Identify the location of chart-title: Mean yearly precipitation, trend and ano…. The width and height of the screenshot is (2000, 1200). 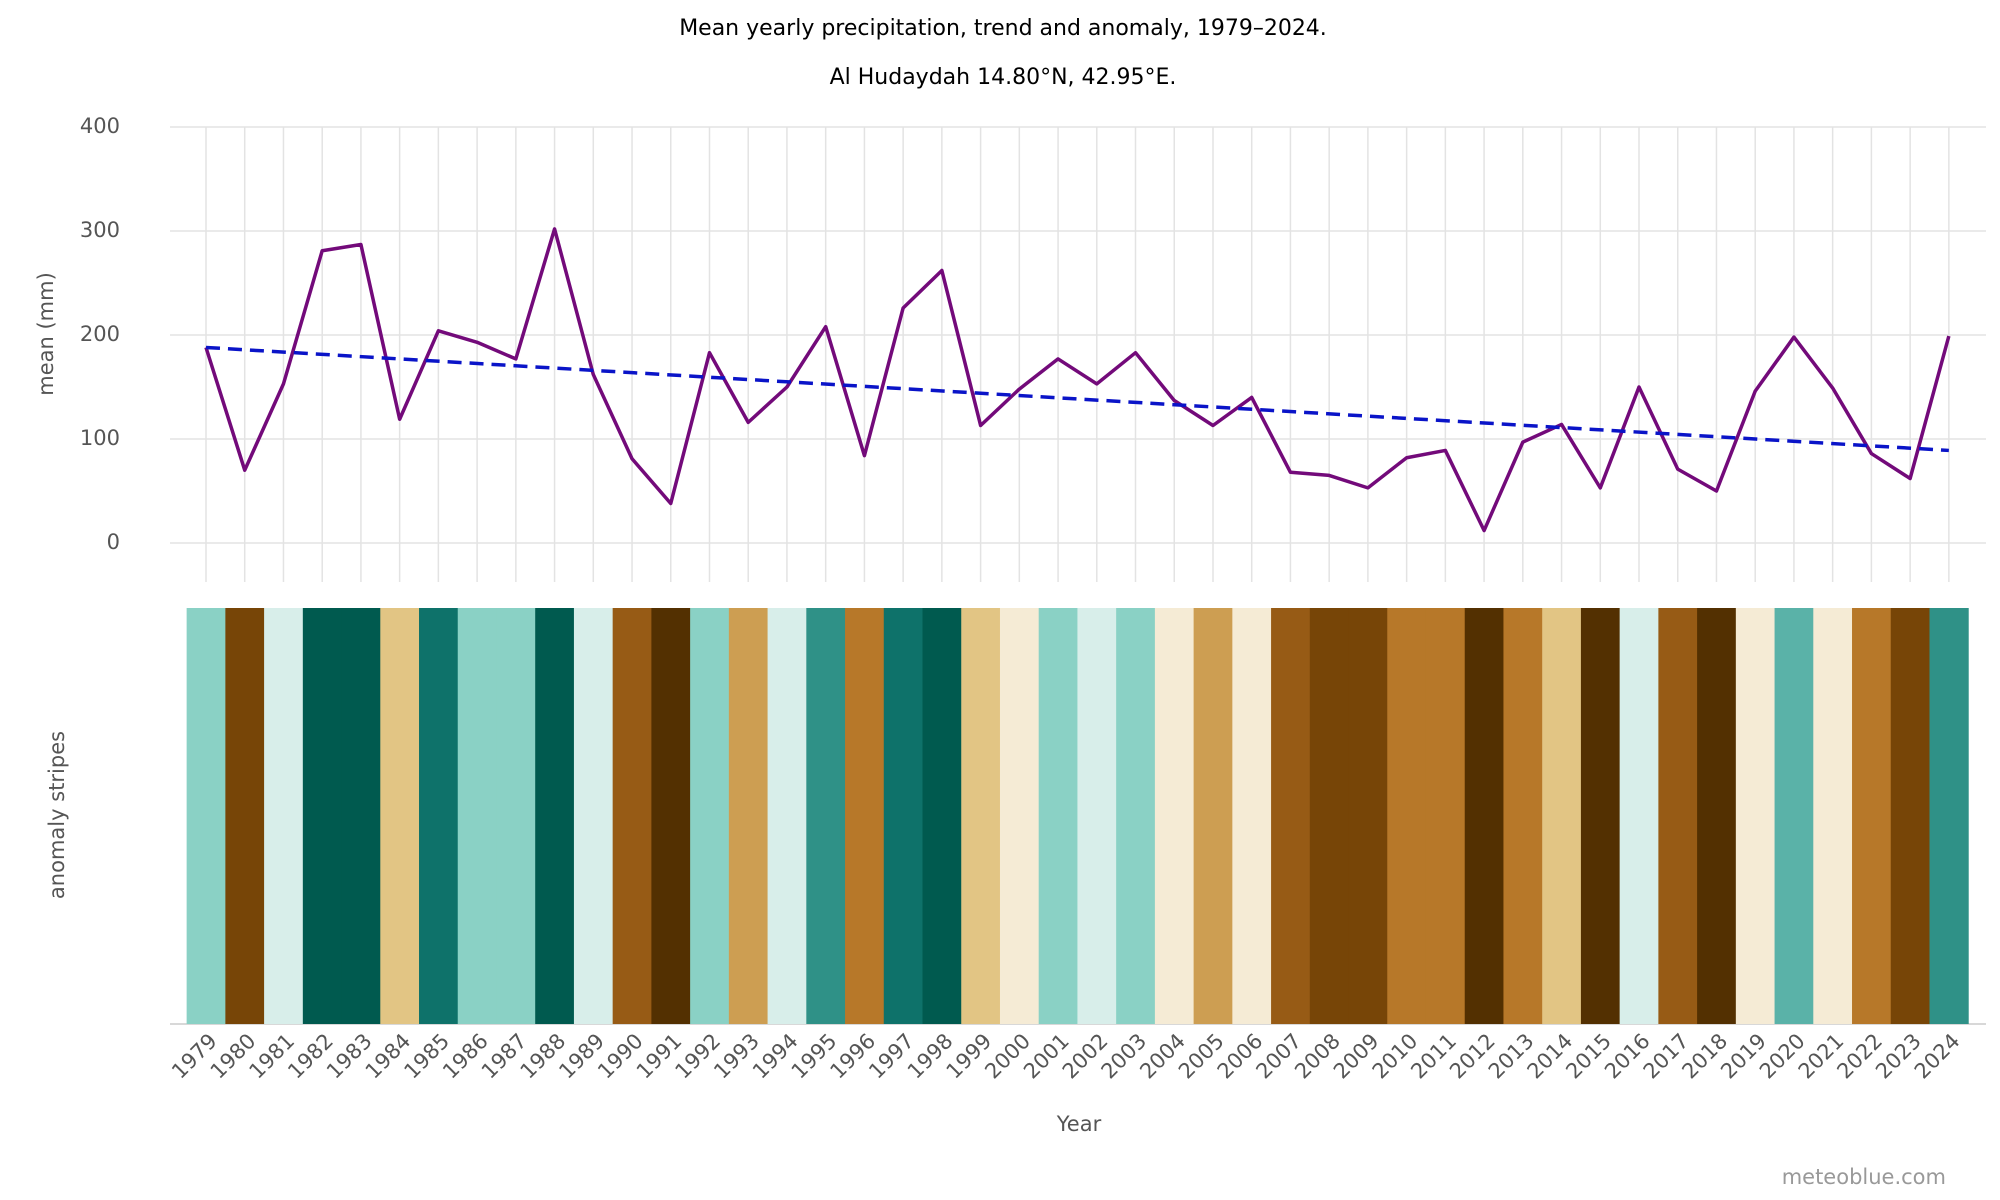
(1003, 28).